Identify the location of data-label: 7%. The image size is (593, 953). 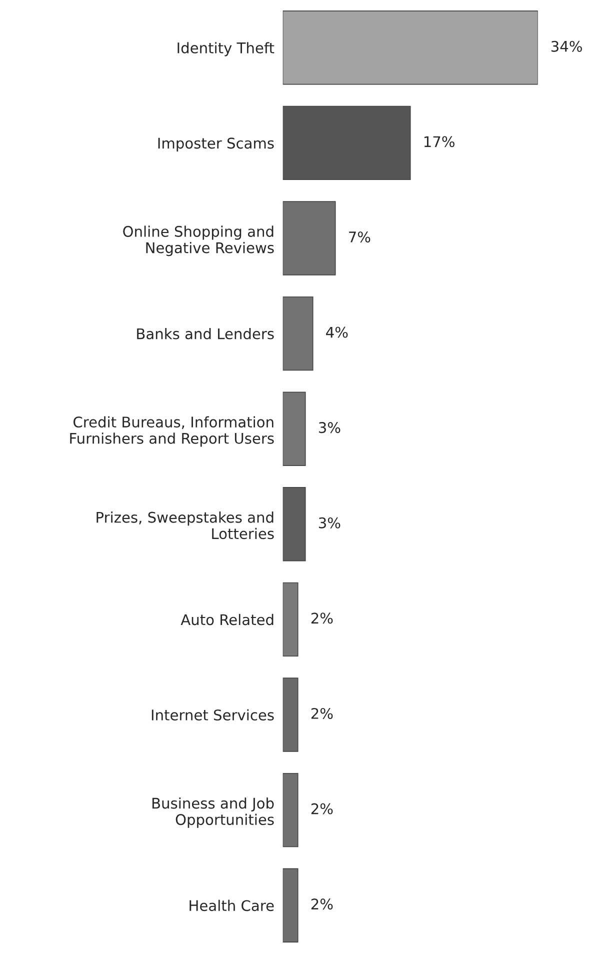
(359, 236).